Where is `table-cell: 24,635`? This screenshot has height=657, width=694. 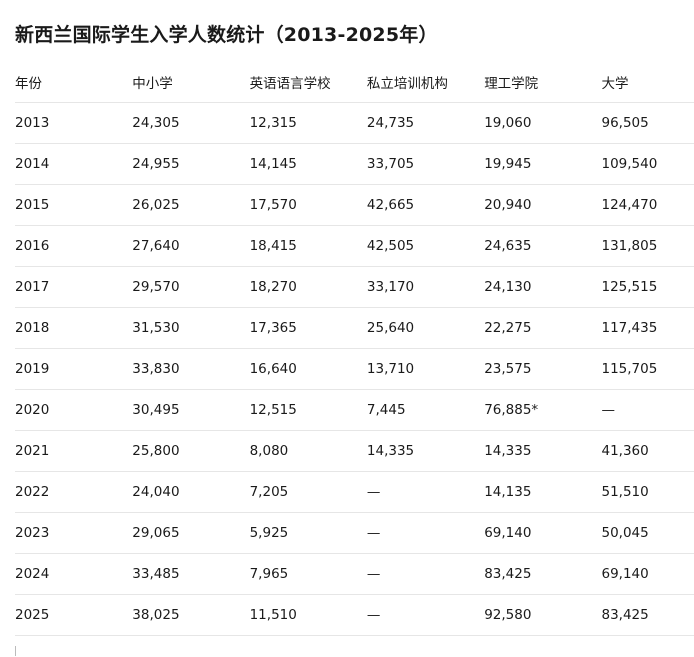 table-cell: 24,635 is located at coordinates (543, 246).